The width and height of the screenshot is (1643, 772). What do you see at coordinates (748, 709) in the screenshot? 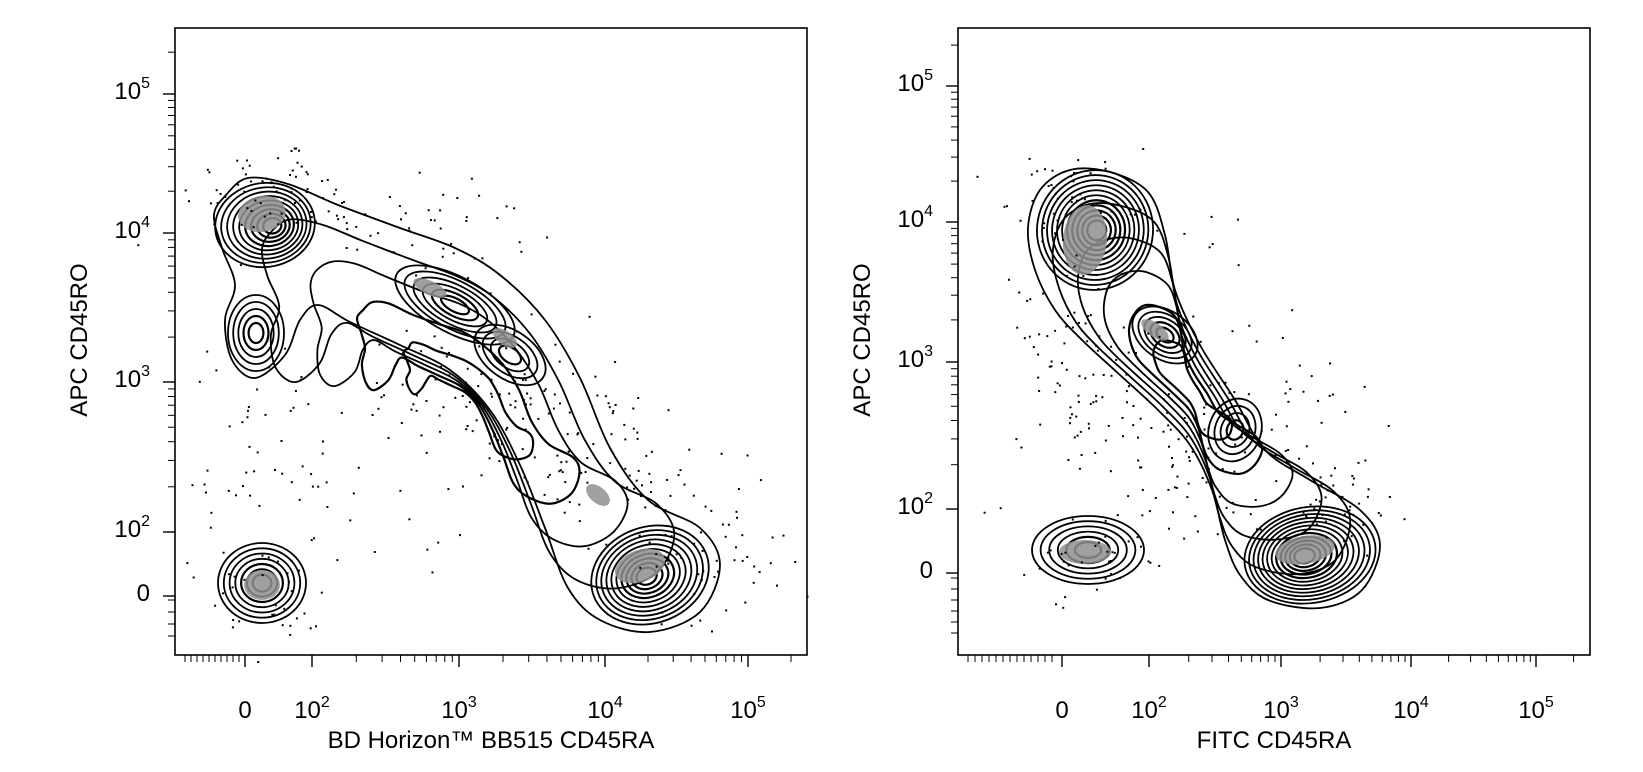
I see `left-x-tick-label-4: 10⁵` at bounding box center [748, 709].